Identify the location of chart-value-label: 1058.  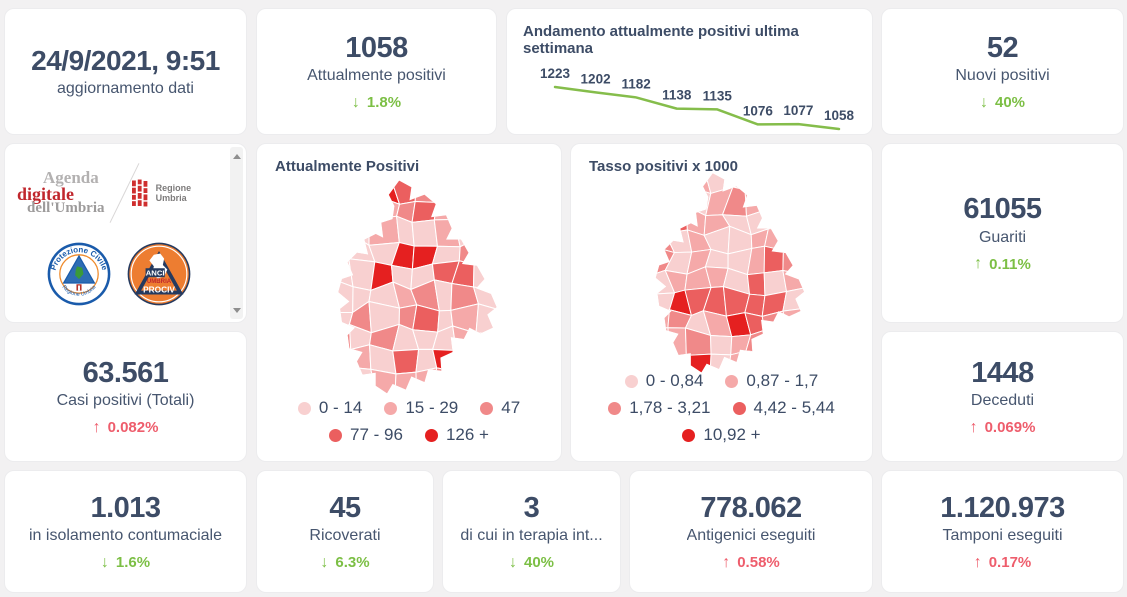
(839, 115).